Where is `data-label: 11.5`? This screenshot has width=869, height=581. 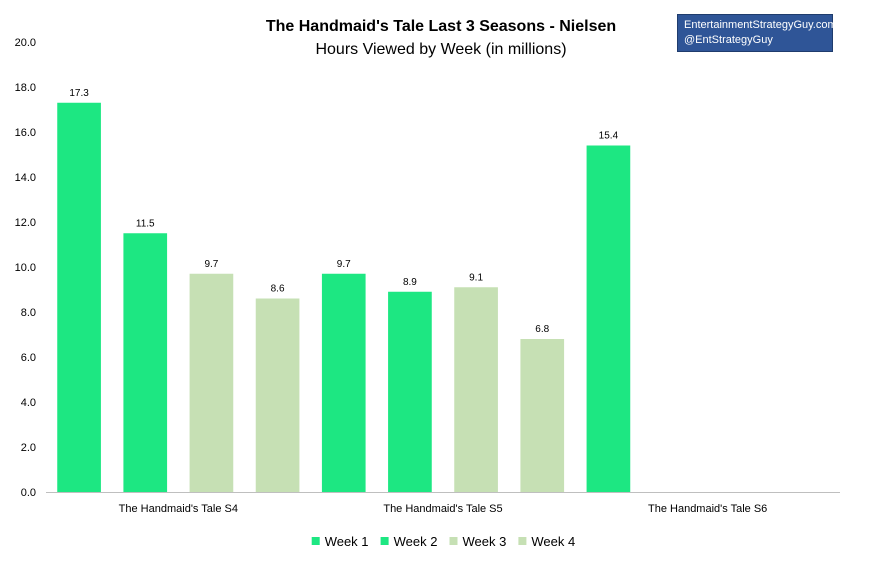 data-label: 11.5 is located at coordinates (145, 223).